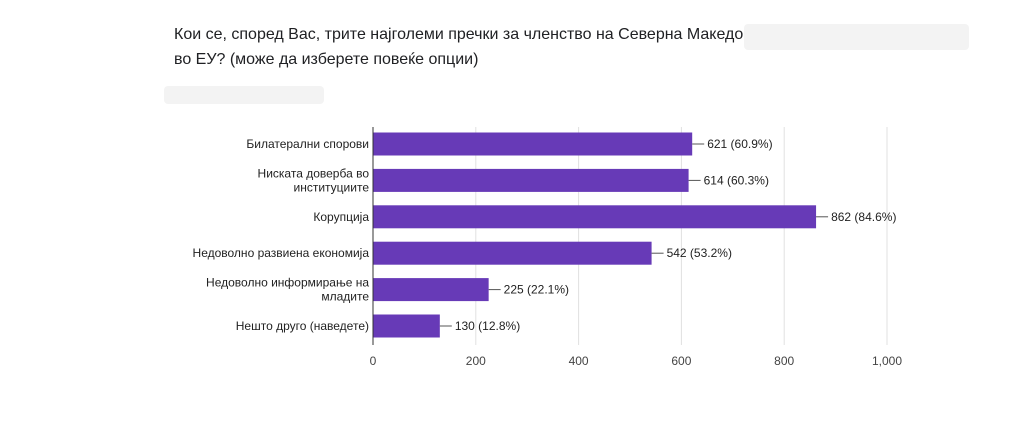 The image size is (1024, 425). Describe the element at coordinates (345, 297) in the screenshot. I see `category-label: младите` at that location.